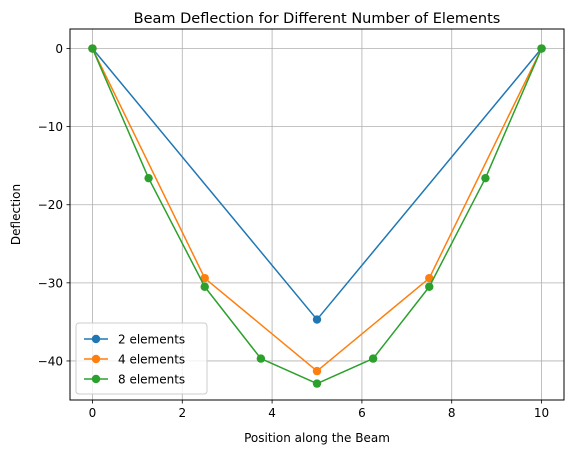 This screenshot has height=455, width=574. What do you see at coordinates (93, 413) in the screenshot?
I see `x-tick-label: 0` at bounding box center [93, 413].